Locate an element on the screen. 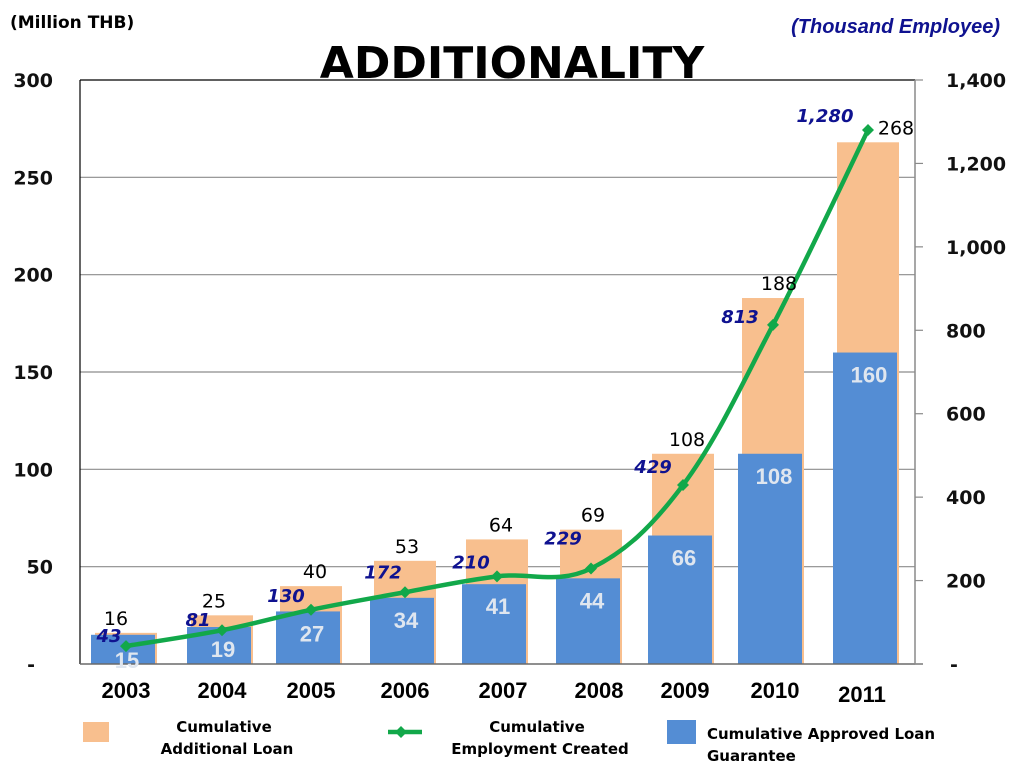 This screenshot has height=768, width=1024. right-tick-label-1000: 1,000 is located at coordinates (976, 248).